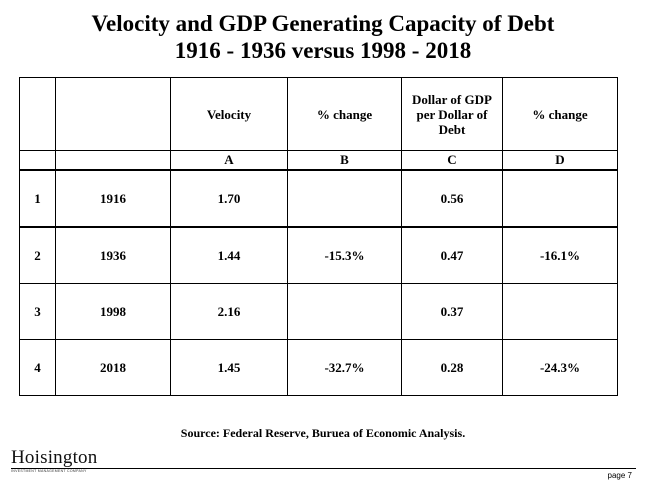  Describe the element at coordinates (452, 367) in the screenshot. I see `gdp-per-debt-cell: 0.28` at that location.